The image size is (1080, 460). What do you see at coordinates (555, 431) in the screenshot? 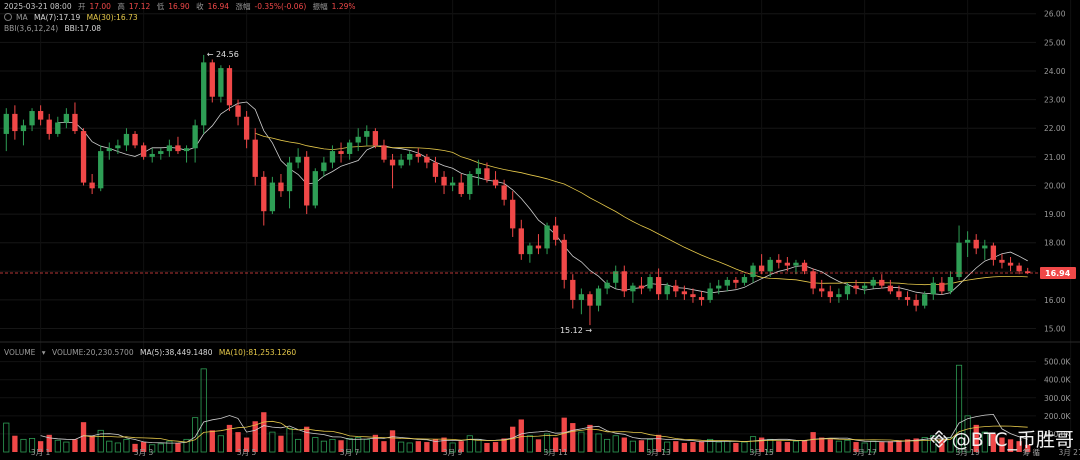
I see `volume-ma10-line` at bounding box center [555, 431].